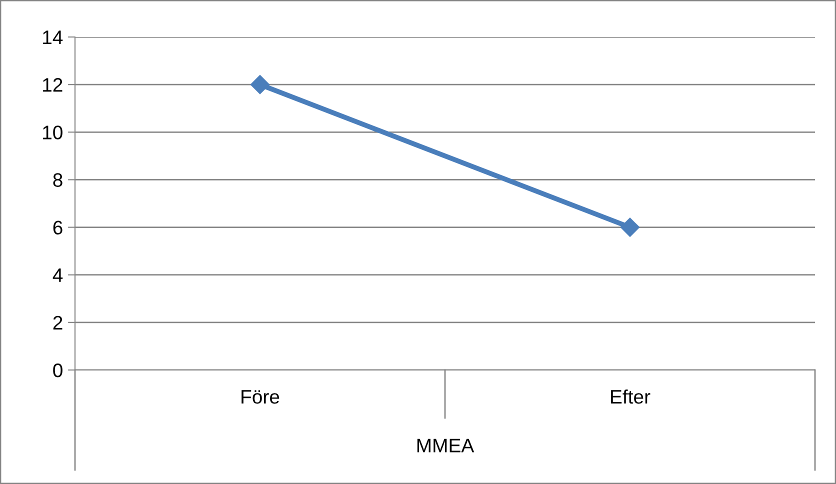  I want to click on y-tick-label: 10, so click(52, 133).